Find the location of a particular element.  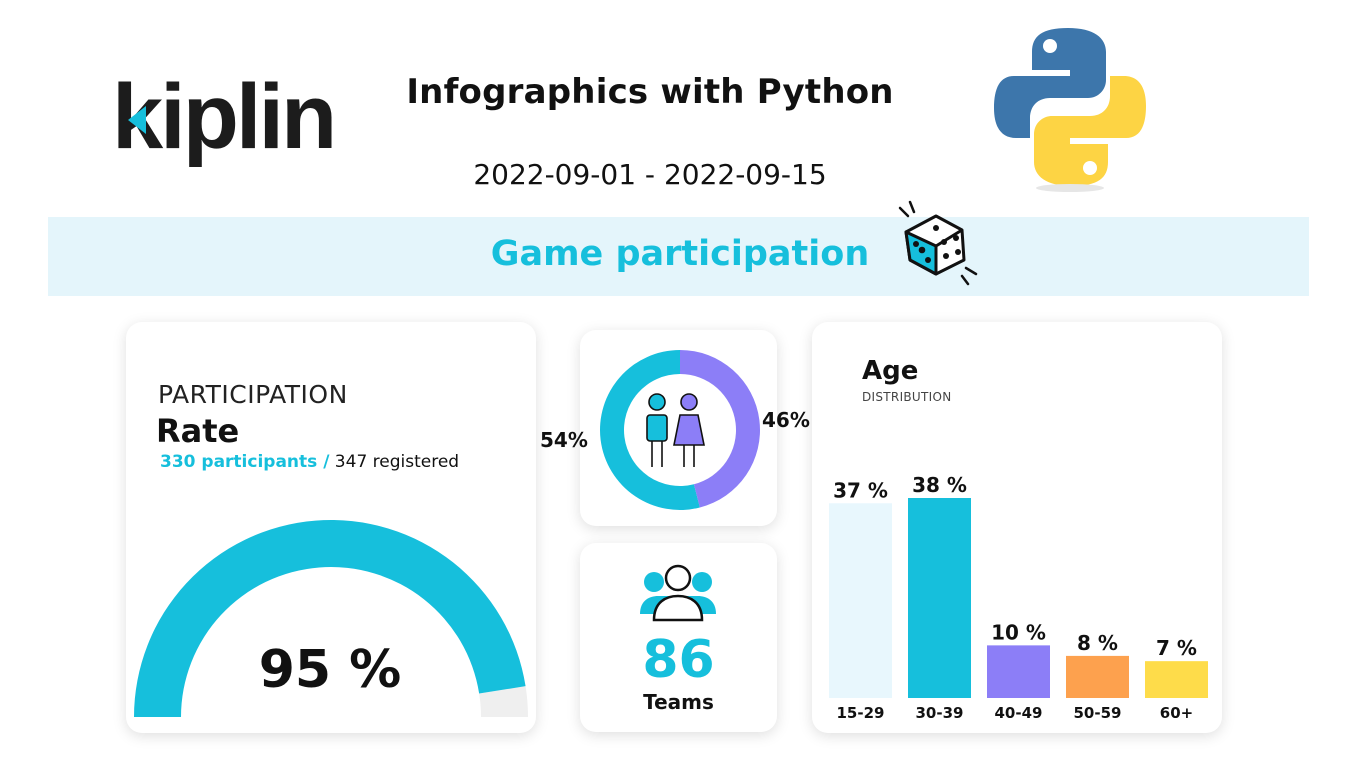

kiplin-logo-accent is located at coordinates (137, 120).